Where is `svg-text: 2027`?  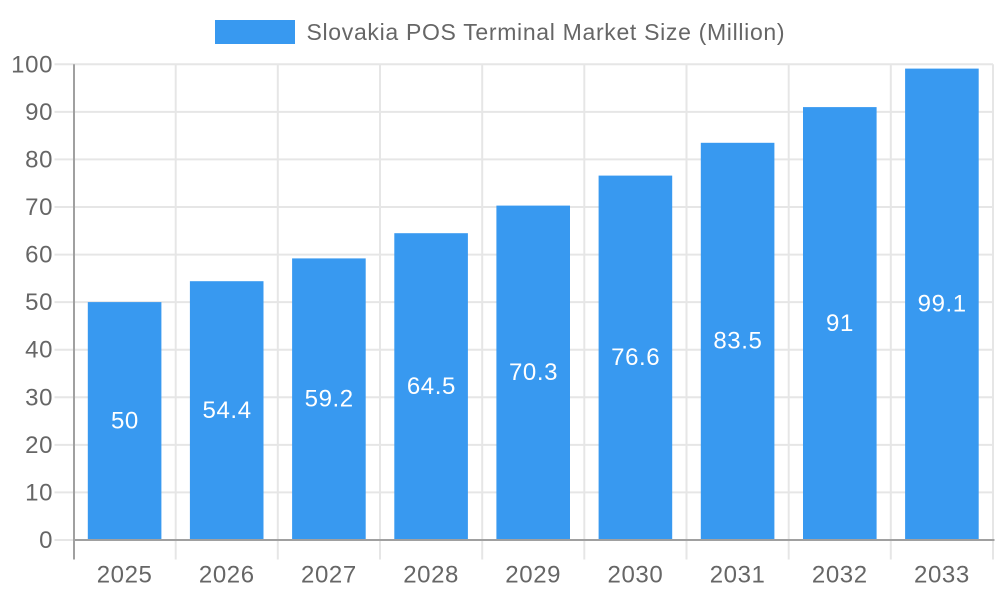 svg-text: 2027 is located at coordinates (329, 574).